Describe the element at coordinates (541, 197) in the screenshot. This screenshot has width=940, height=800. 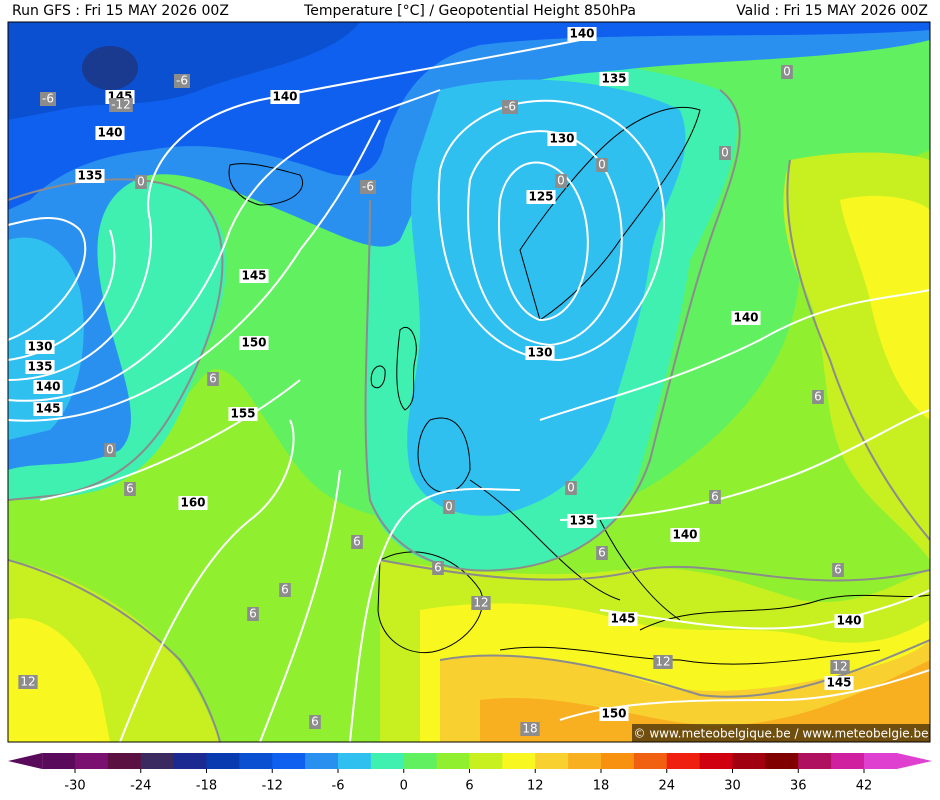
I see `height-label-group: 125` at that location.